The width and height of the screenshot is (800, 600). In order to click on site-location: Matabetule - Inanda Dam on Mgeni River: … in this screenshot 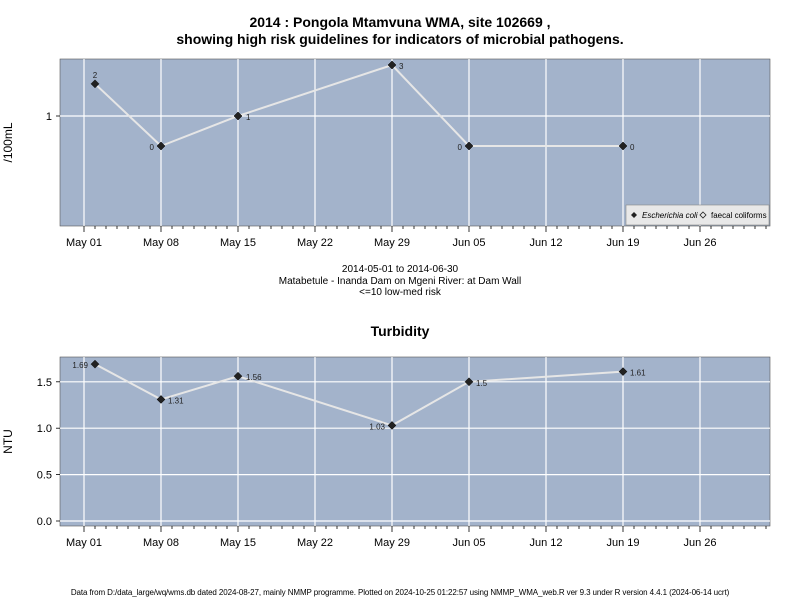, I will do `click(400, 281)`.